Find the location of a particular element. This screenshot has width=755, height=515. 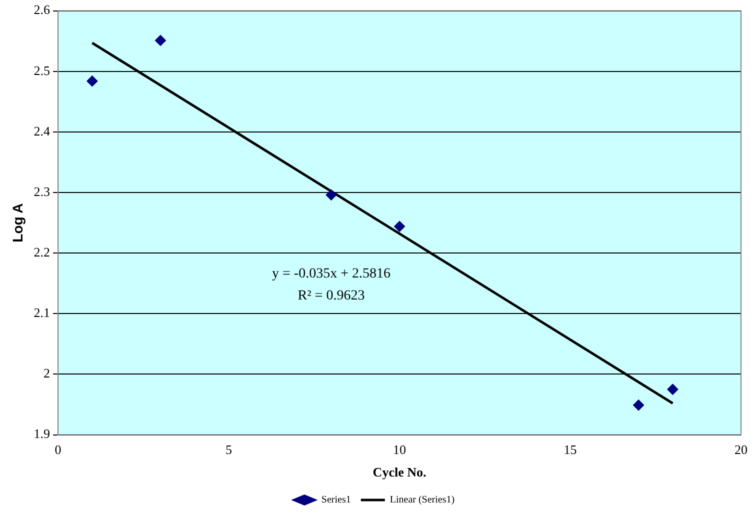

y-tick-label: 2.1 is located at coordinates (42, 312).